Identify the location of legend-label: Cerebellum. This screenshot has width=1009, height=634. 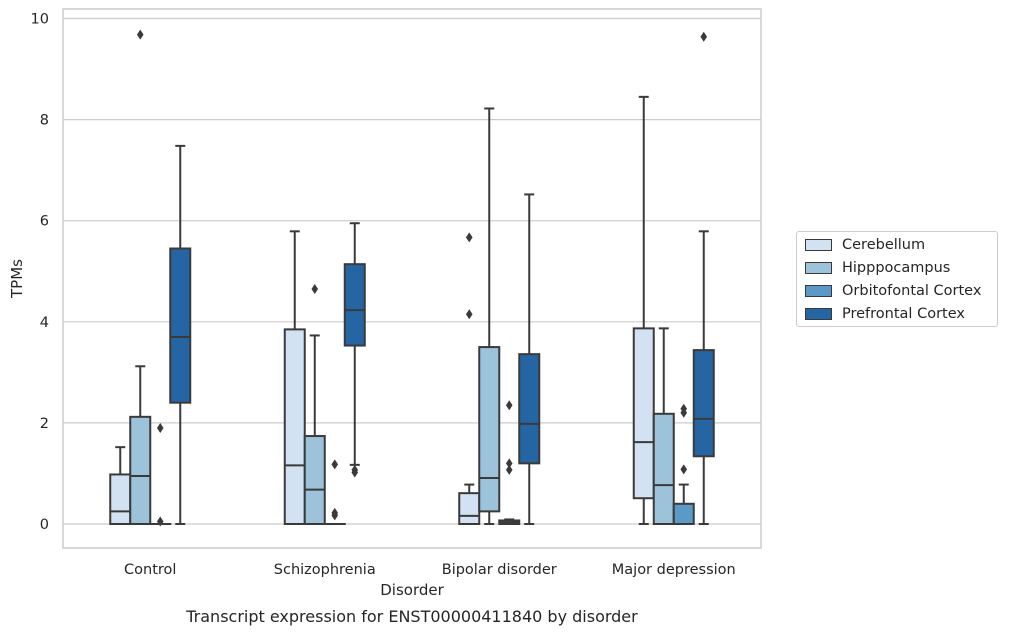
(884, 245).